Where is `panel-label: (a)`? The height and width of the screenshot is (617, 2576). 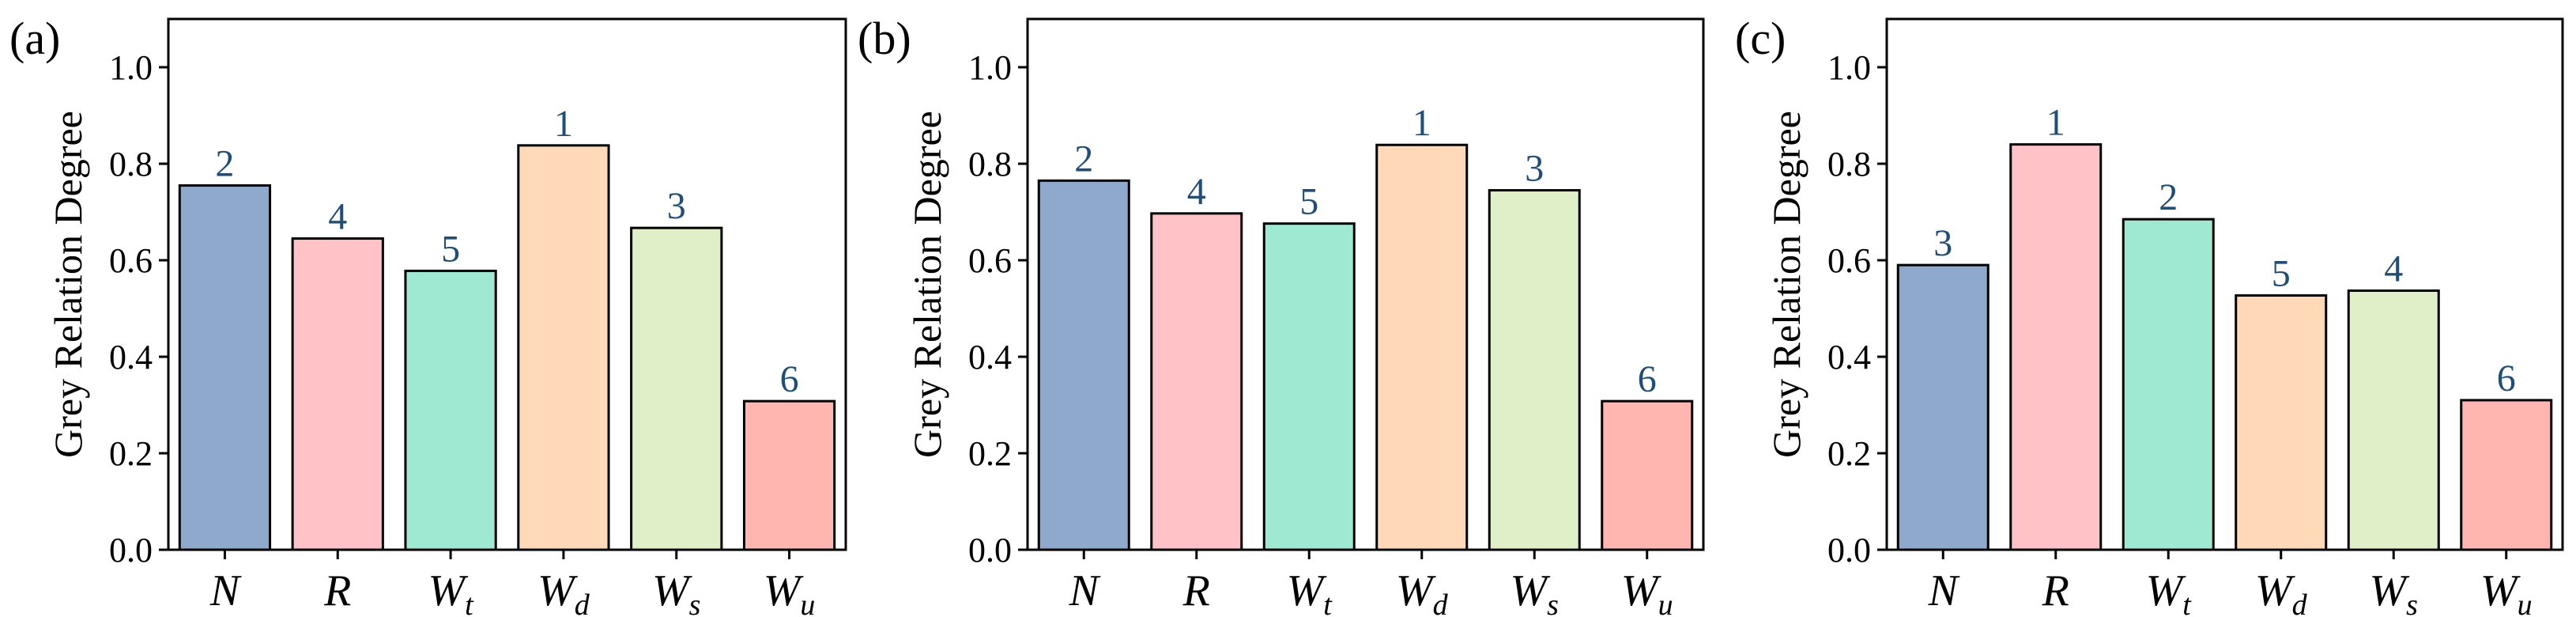
panel-label: (a) is located at coordinates (34, 38).